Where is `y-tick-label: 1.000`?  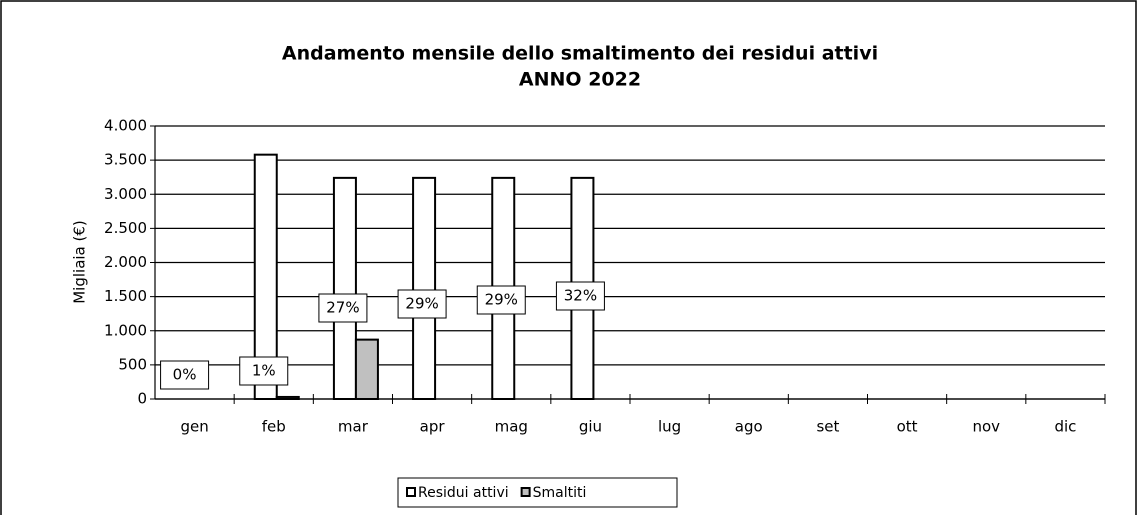 y-tick-label: 1.000 is located at coordinates (125, 330).